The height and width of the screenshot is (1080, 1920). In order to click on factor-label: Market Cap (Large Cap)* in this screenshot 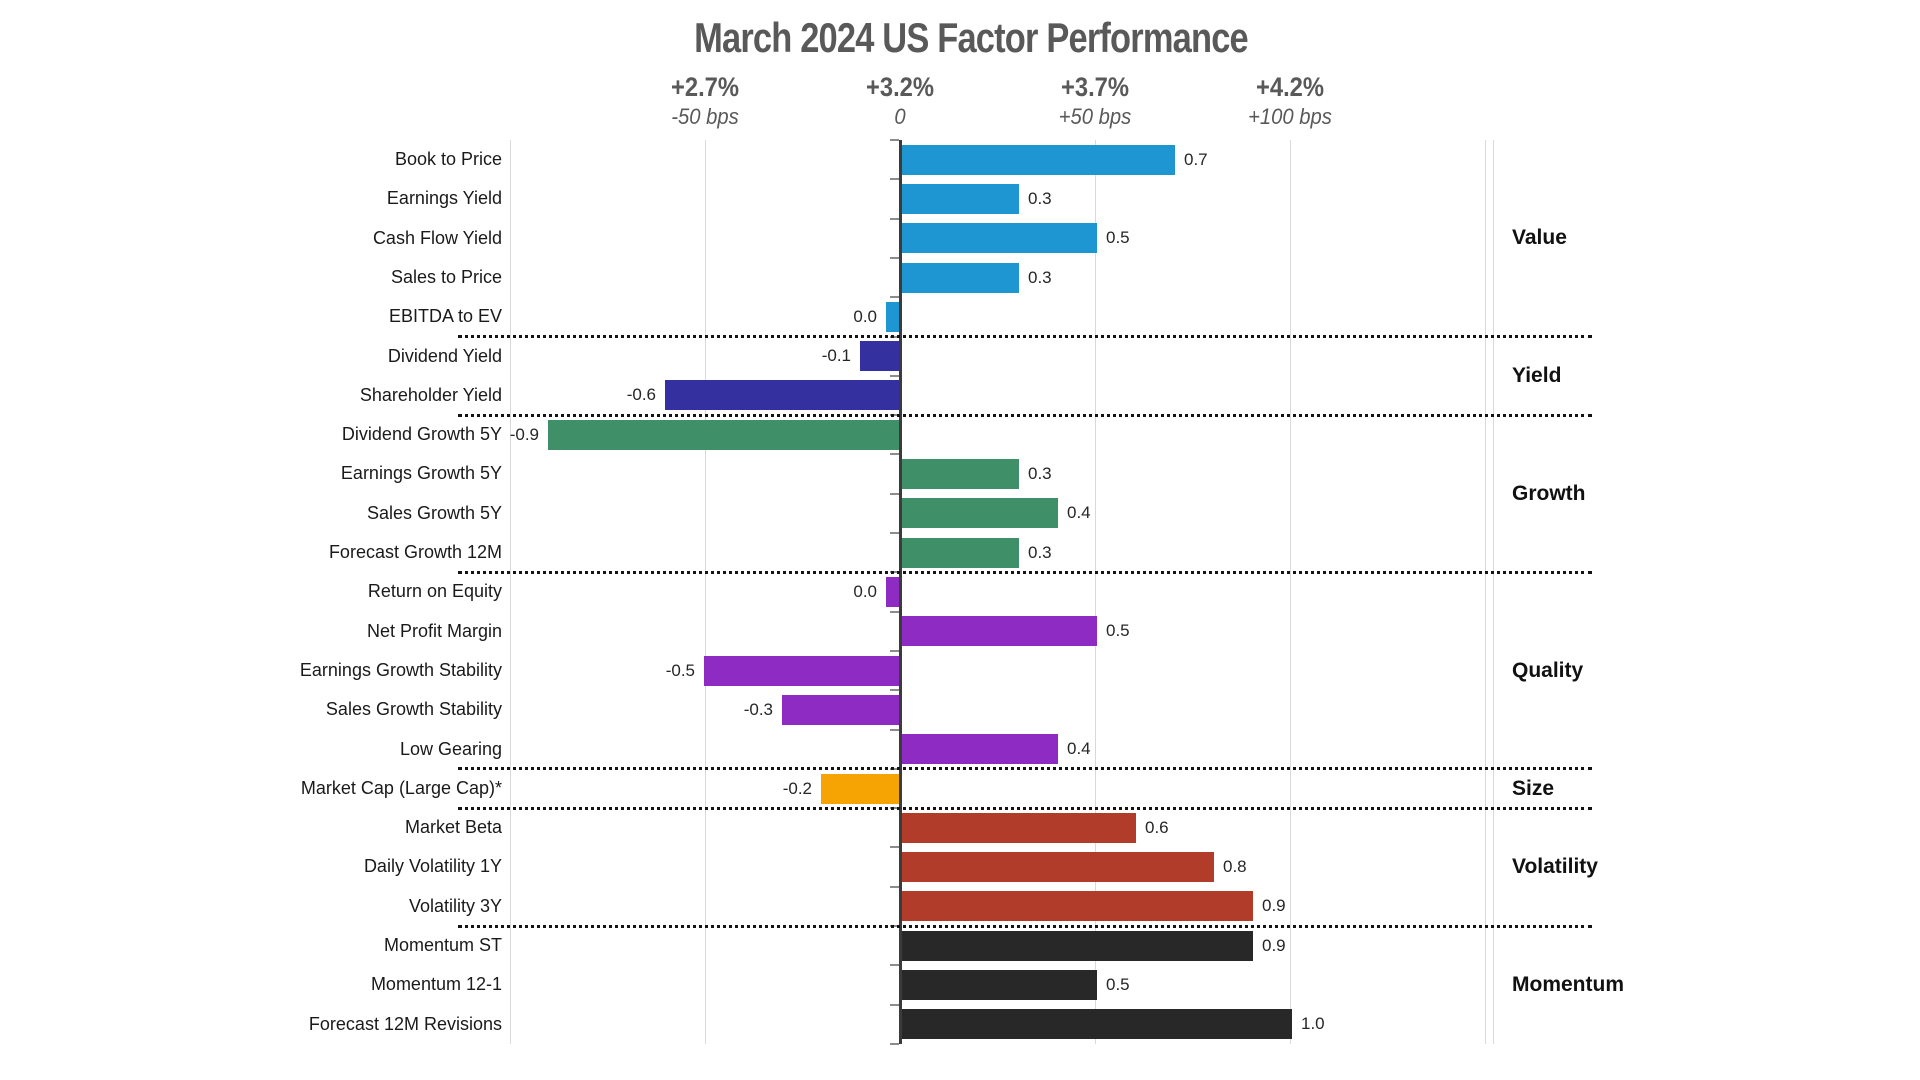, I will do `click(401, 787)`.